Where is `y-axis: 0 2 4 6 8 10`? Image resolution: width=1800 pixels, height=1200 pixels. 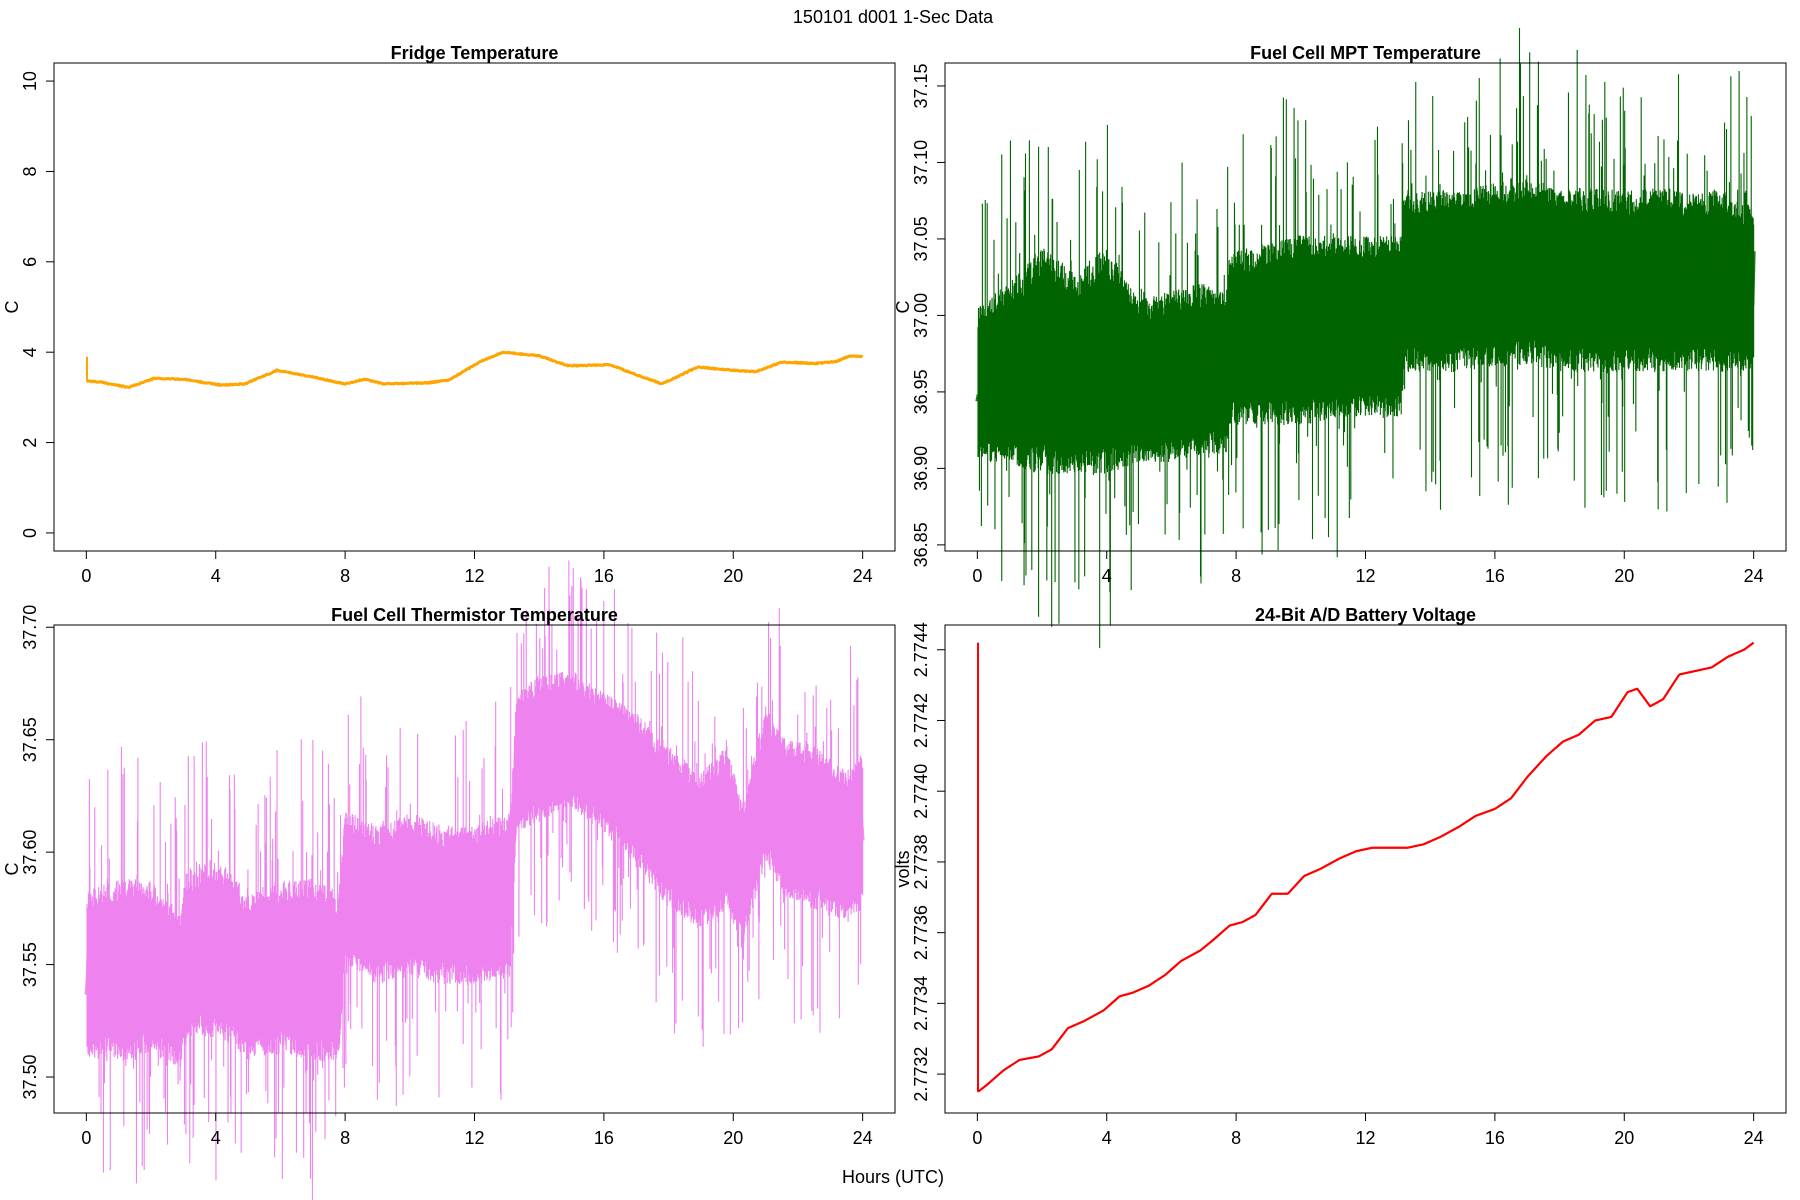
y-axis: 0 2 4 6 8 10 is located at coordinates (37, 304).